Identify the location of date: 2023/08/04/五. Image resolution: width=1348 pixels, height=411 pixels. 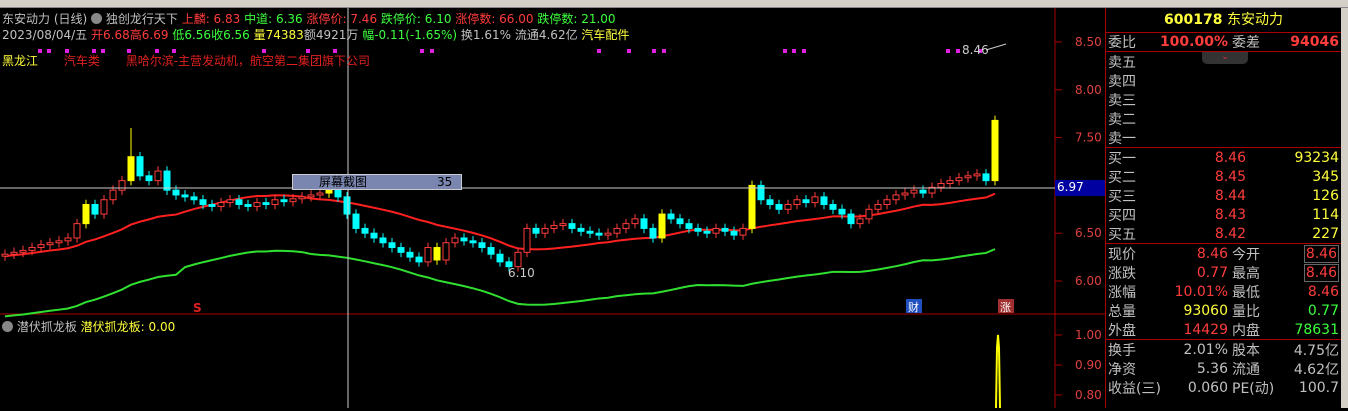
(45, 35).